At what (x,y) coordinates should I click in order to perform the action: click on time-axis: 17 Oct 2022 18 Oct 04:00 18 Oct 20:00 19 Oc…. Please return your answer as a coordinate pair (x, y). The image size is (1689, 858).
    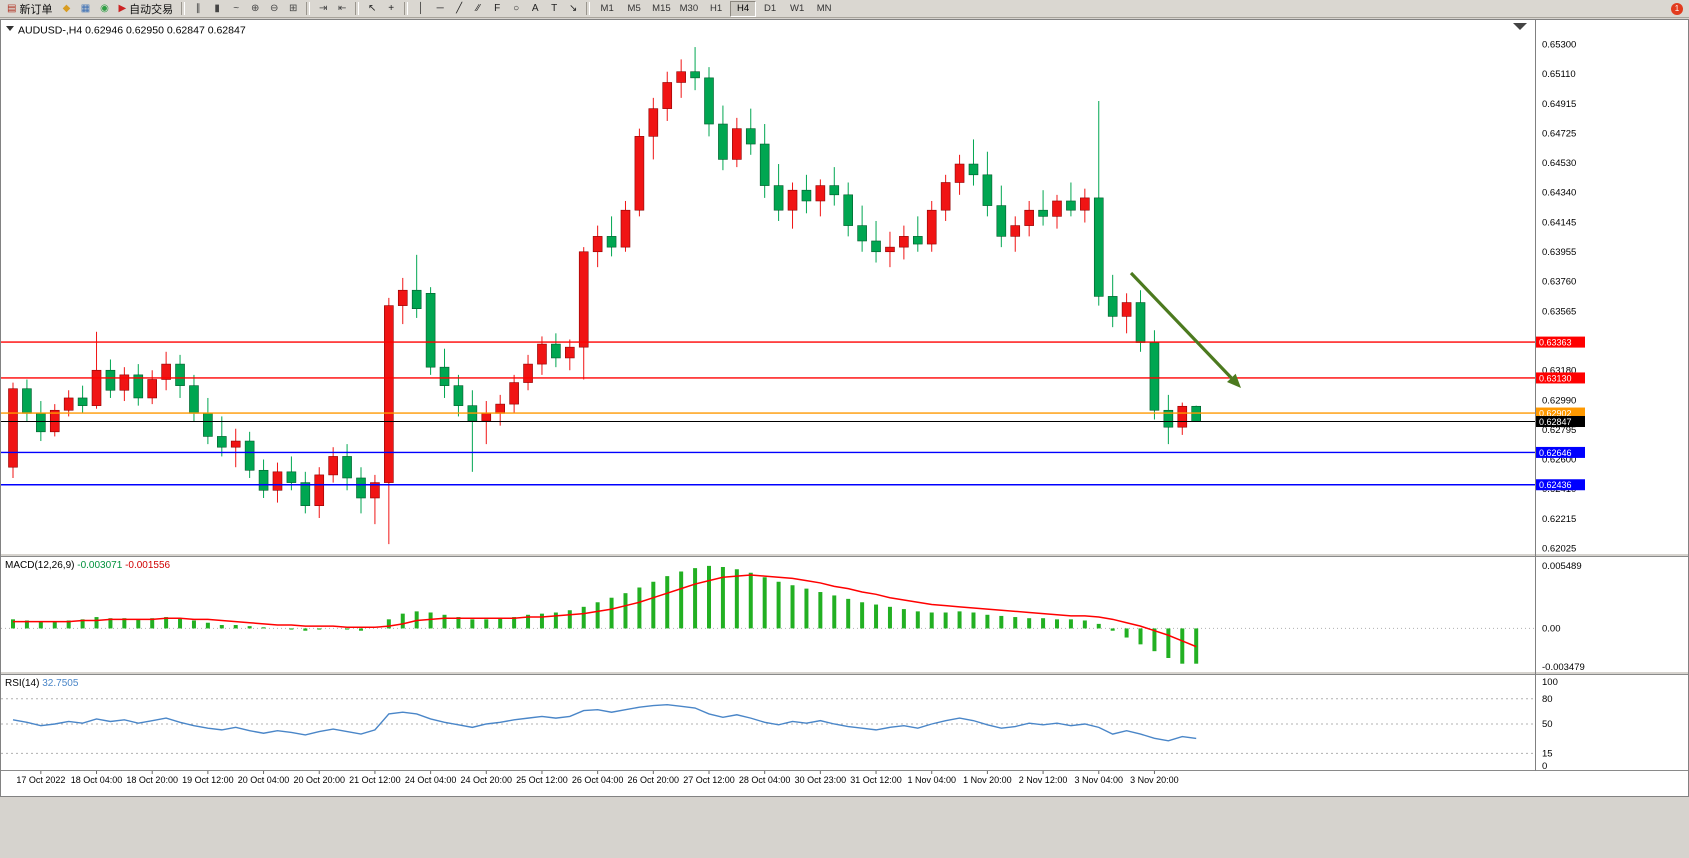
    Looking at the image, I should click on (597, 778).